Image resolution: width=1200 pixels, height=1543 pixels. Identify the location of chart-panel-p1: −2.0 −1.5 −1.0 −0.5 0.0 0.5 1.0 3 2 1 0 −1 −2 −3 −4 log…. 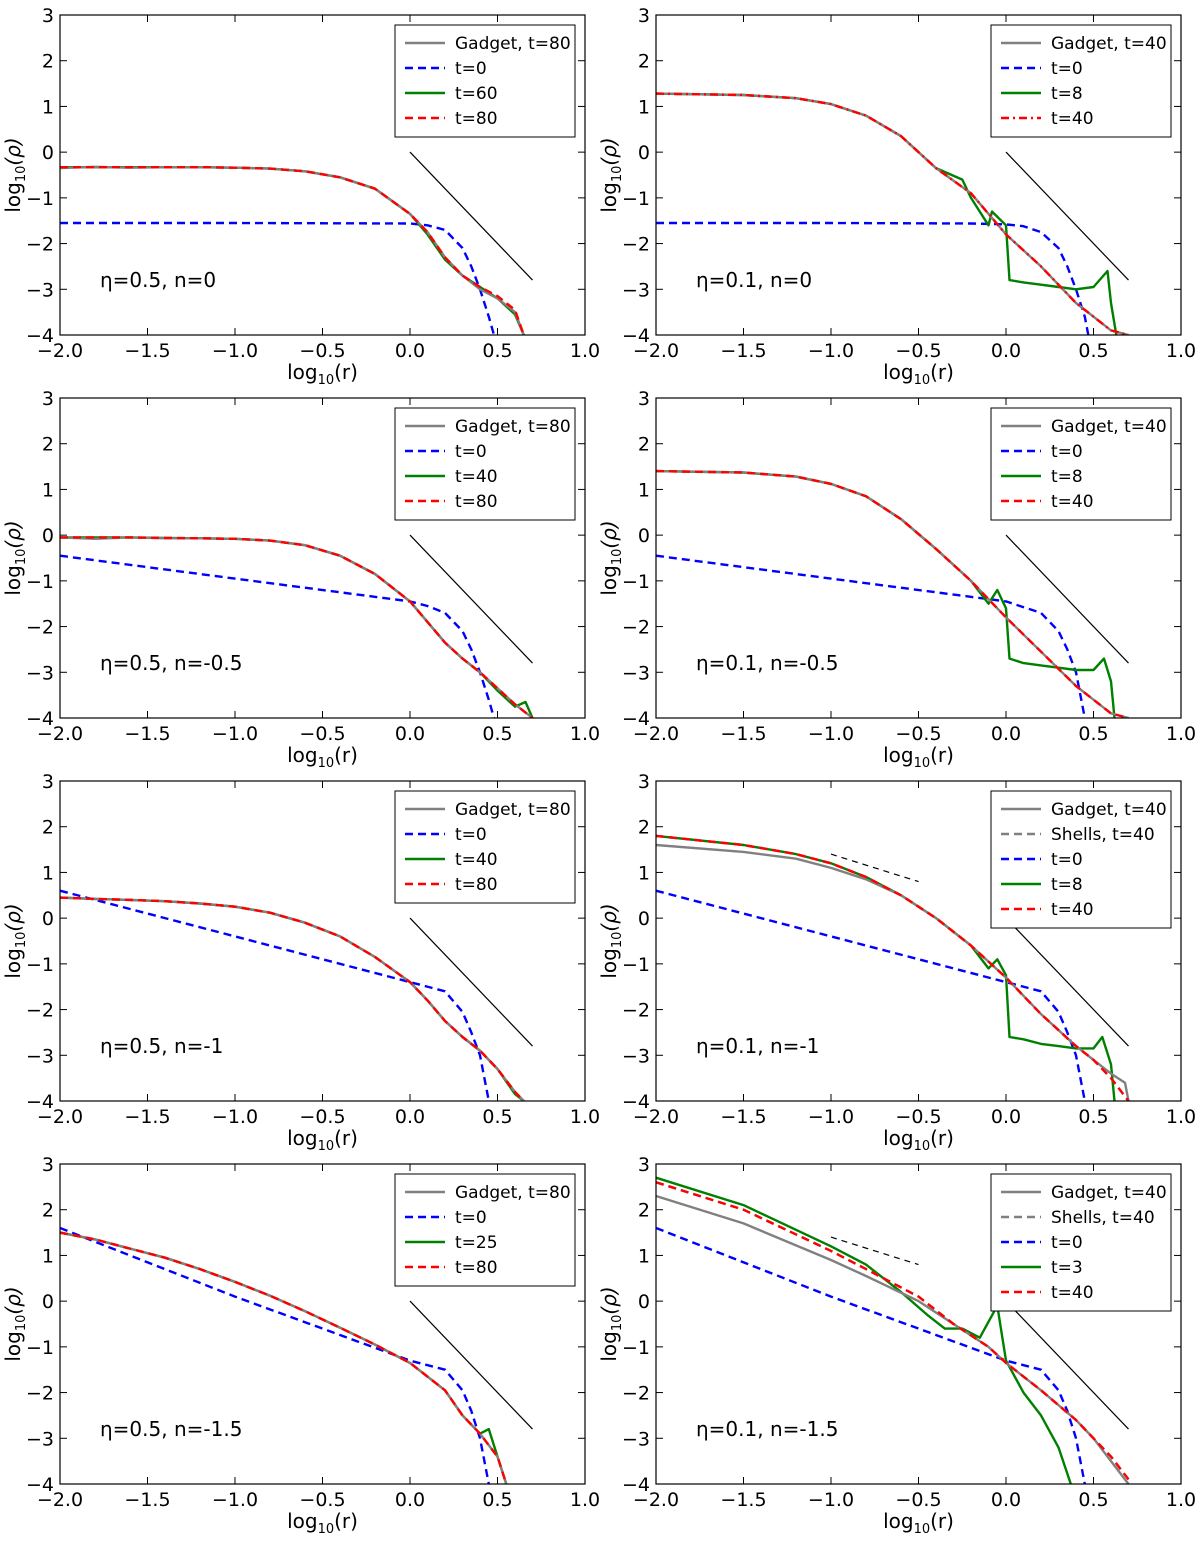
(300, 196).